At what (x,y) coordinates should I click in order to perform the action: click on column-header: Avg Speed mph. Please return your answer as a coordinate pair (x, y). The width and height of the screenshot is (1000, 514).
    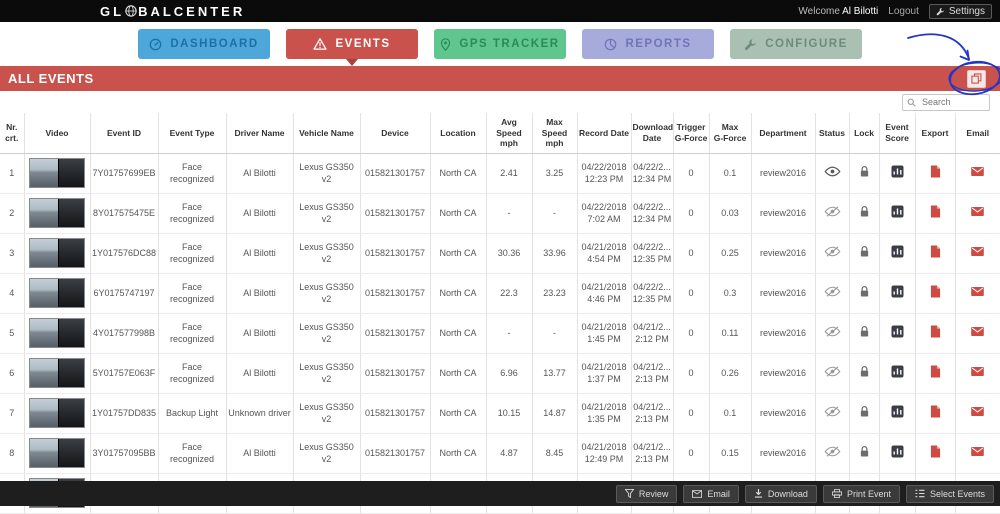
    Looking at the image, I should click on (508, 133).